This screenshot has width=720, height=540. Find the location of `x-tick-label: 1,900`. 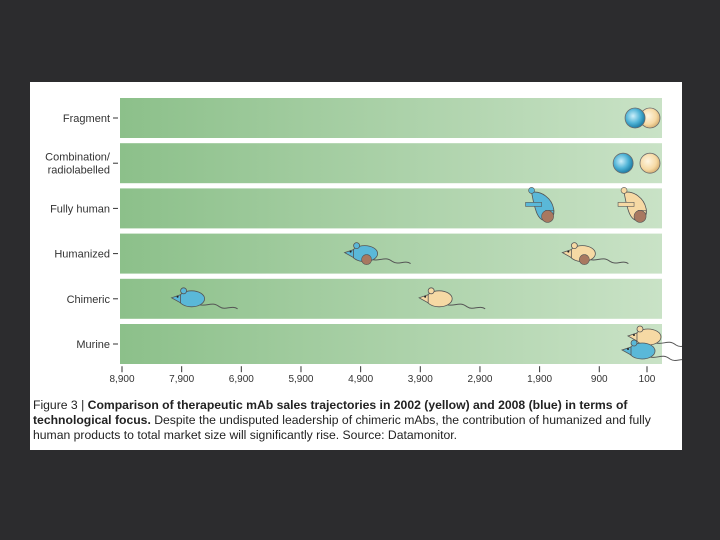

x-tick-label: 1,900 is located at coordinates (539, 379).